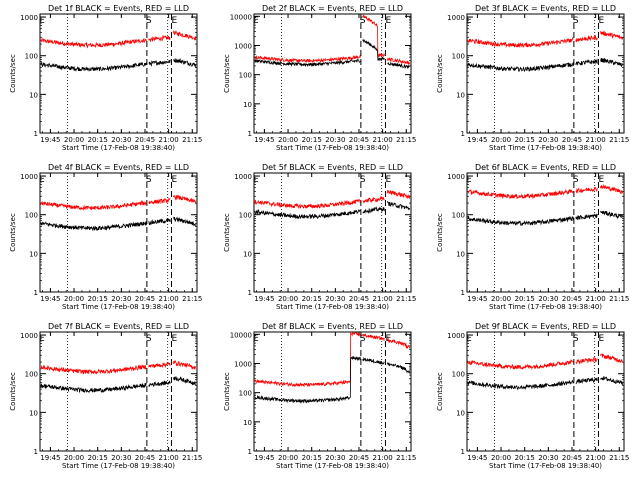  What do you see at coordinates (332, 8) in the screenshot?
I see `panel-title-2: Det 2f BLACK = Events, RED = LLD` at bounding box center [332, 8].